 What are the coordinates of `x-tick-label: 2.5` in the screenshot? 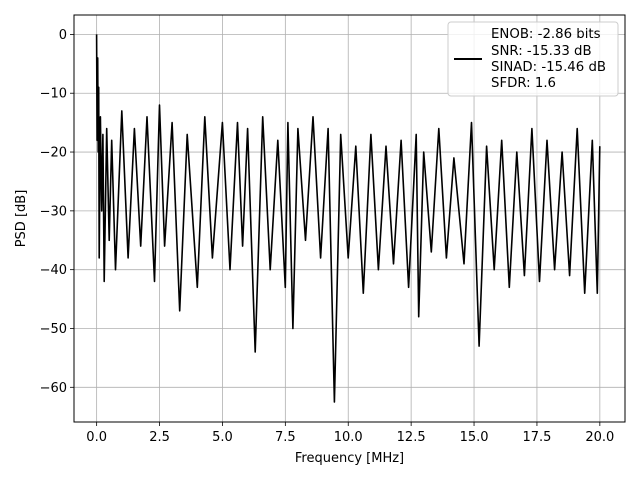 It's located at (159, 437).